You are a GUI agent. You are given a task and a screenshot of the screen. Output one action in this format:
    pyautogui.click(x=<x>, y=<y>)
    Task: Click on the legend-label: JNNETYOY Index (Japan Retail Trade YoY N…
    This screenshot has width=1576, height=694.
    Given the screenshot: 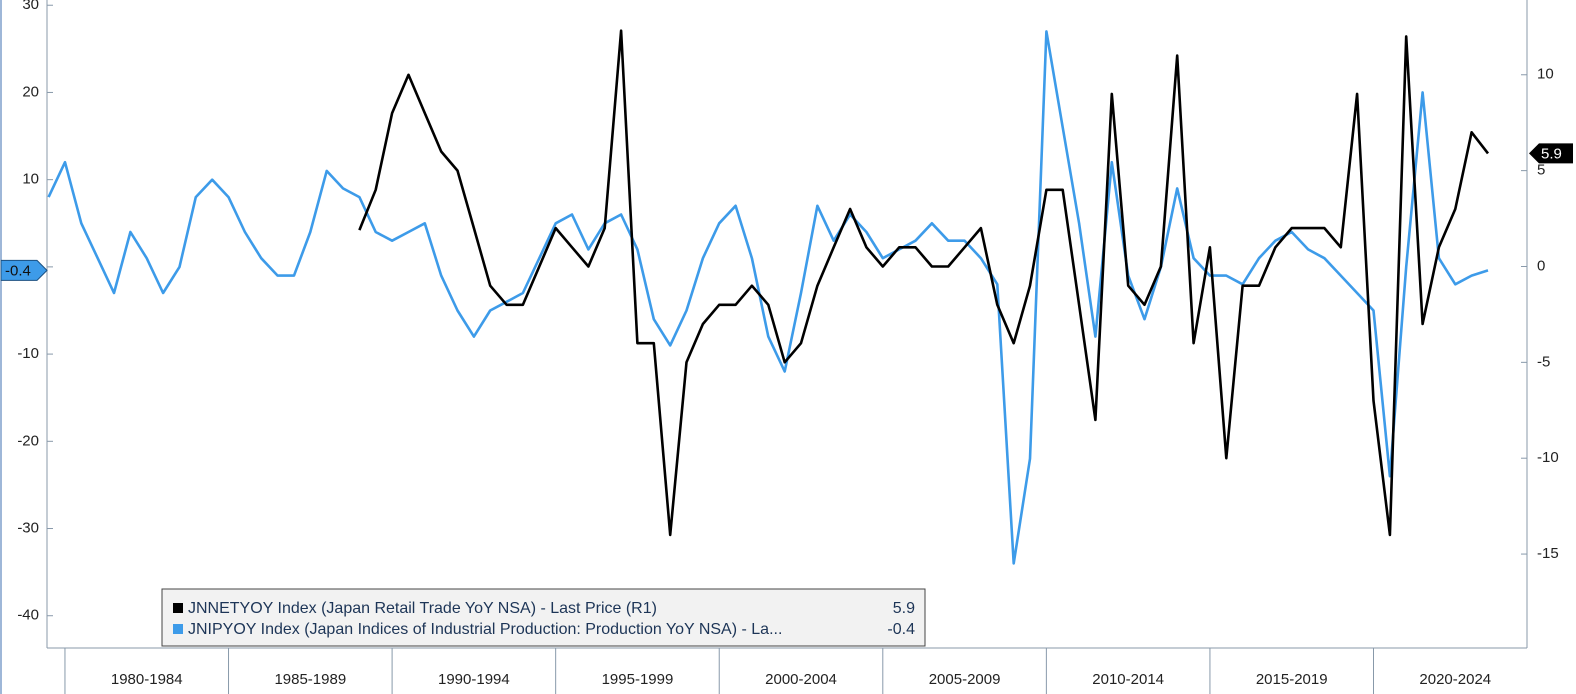 What is the action you would take?
    pyautogui.click(x=422, y=608)
    